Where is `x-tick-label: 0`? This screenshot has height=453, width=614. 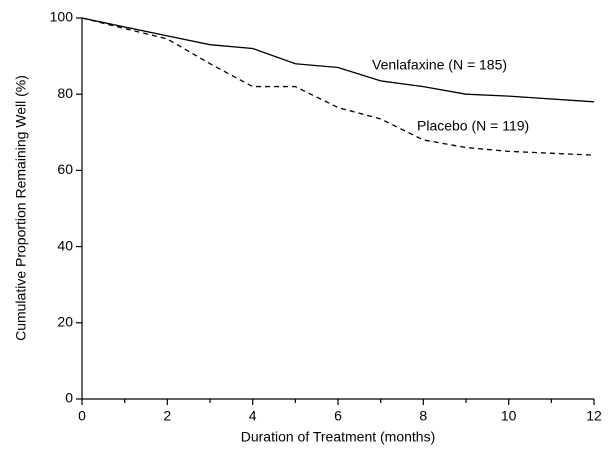 x-tick-label: 0 is located at coordinates (82, 416).